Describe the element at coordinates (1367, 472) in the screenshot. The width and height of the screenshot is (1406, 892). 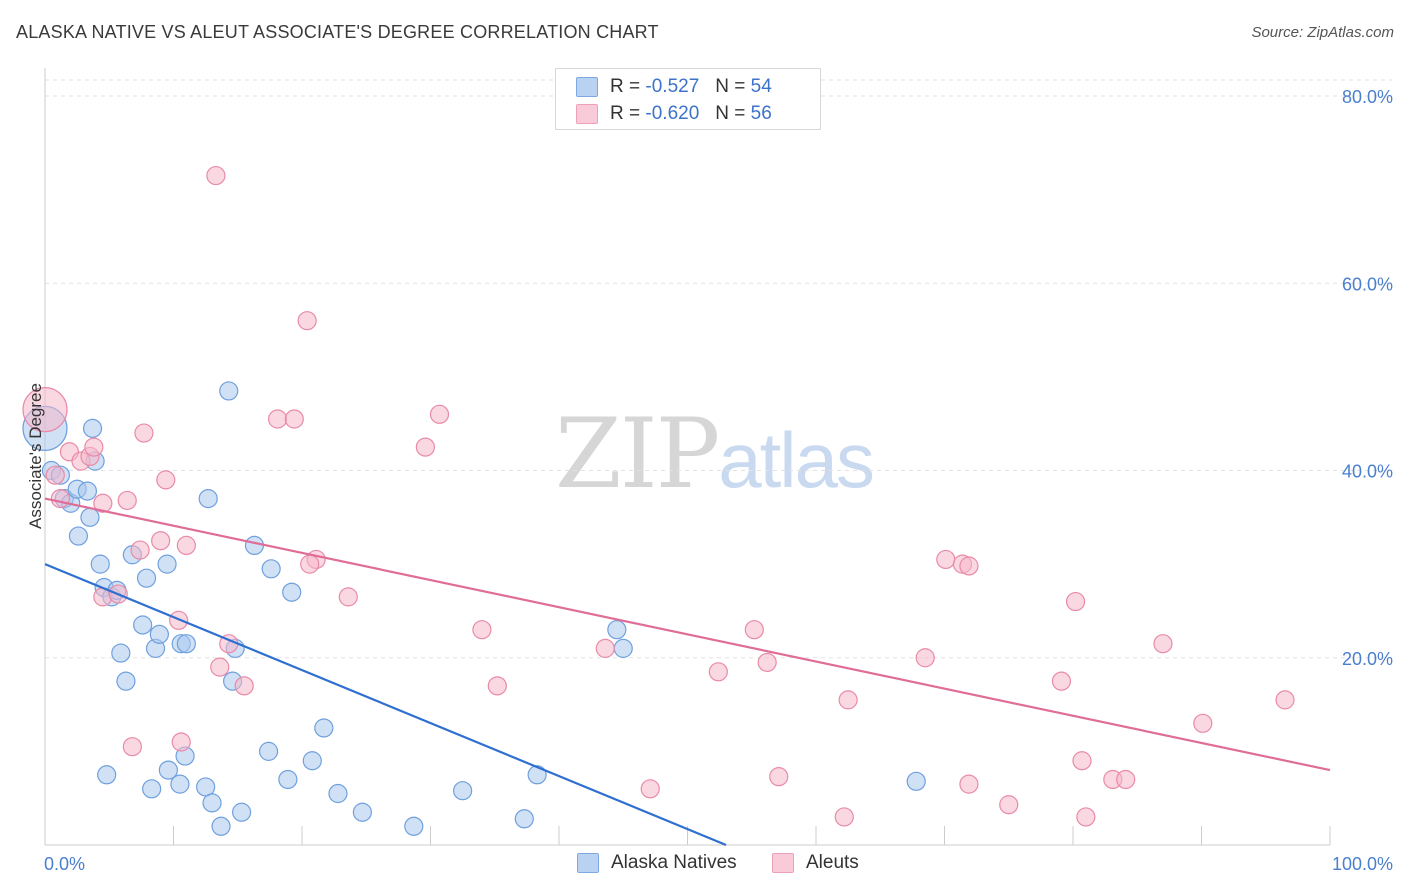
I see `y-tick-label: 40.0%` at that location.